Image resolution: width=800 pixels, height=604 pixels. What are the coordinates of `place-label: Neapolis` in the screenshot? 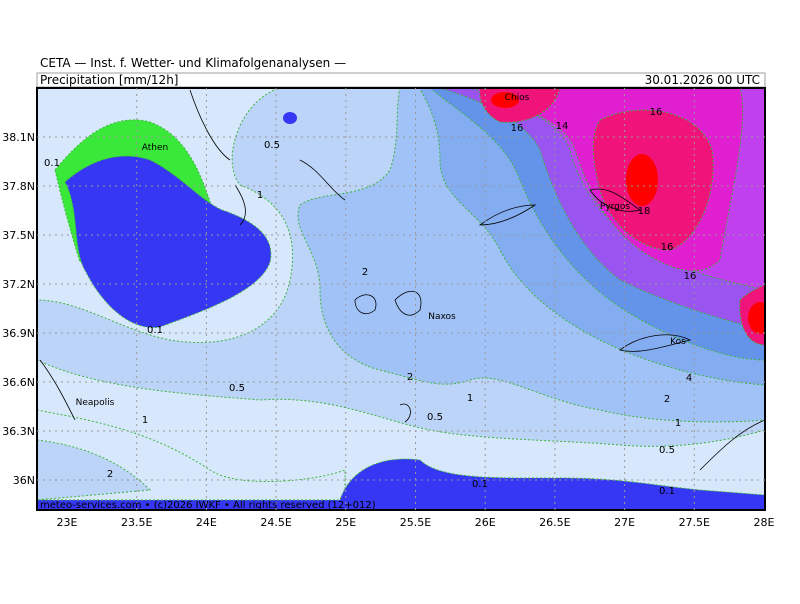 It's located at (95, 403).